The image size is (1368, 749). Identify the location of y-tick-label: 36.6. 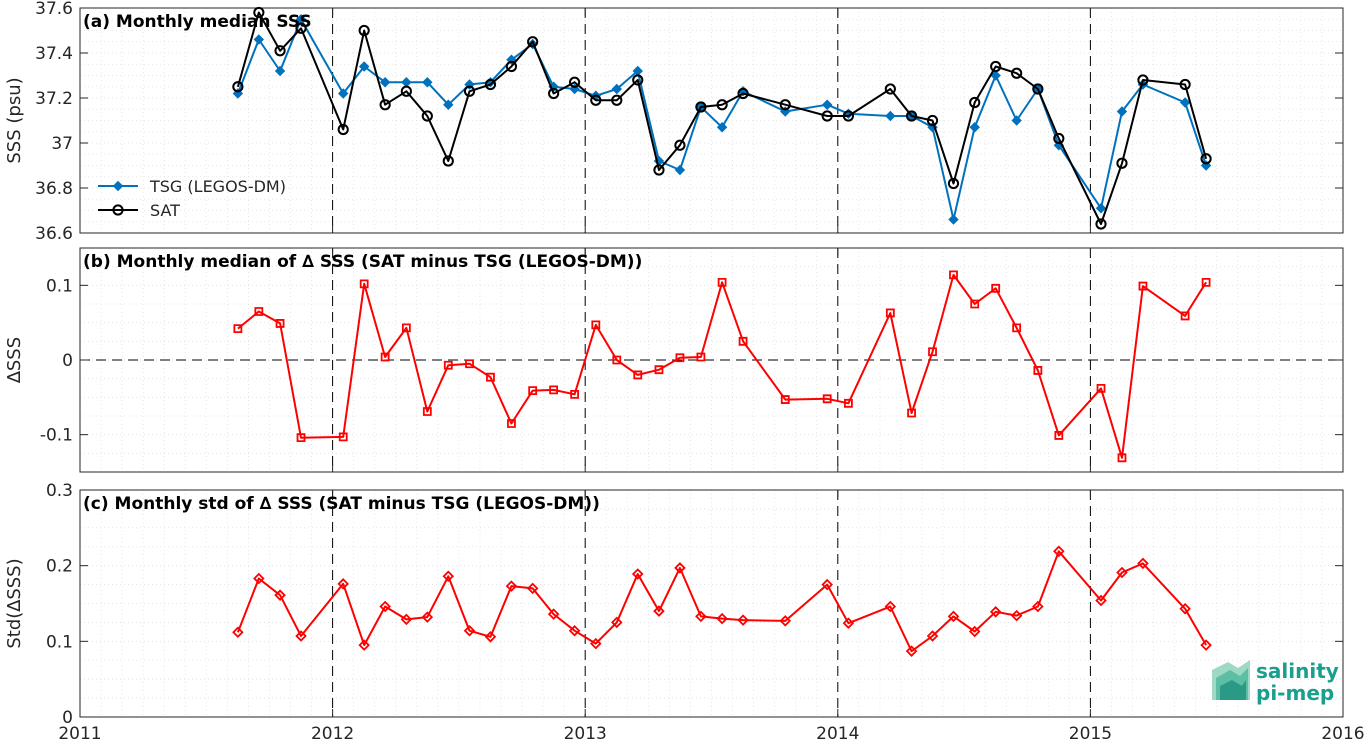
(54, 234).